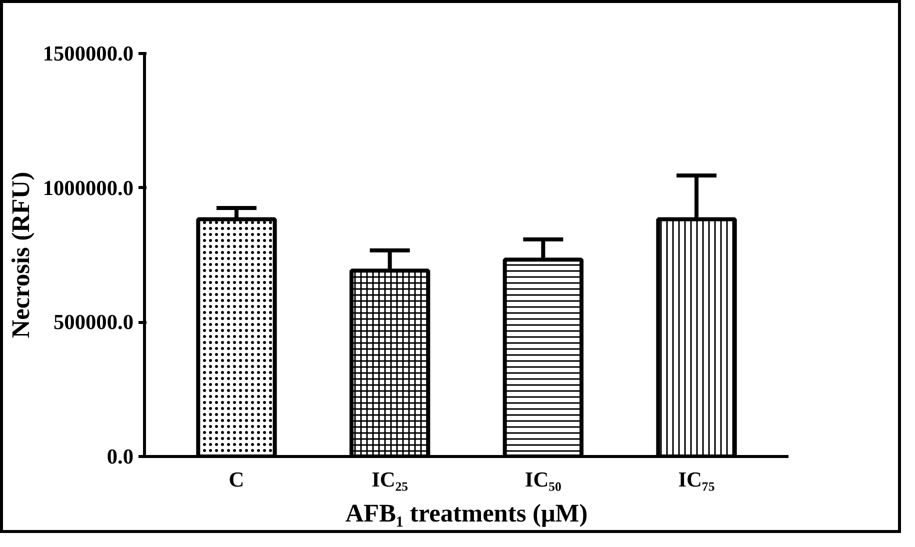 This screenshot has height=547, width=915. What do you see at coordinates (88, 54) in the screenshot?
I see `y-tick-label: 1500000.0` at bounding box center [88, 54].